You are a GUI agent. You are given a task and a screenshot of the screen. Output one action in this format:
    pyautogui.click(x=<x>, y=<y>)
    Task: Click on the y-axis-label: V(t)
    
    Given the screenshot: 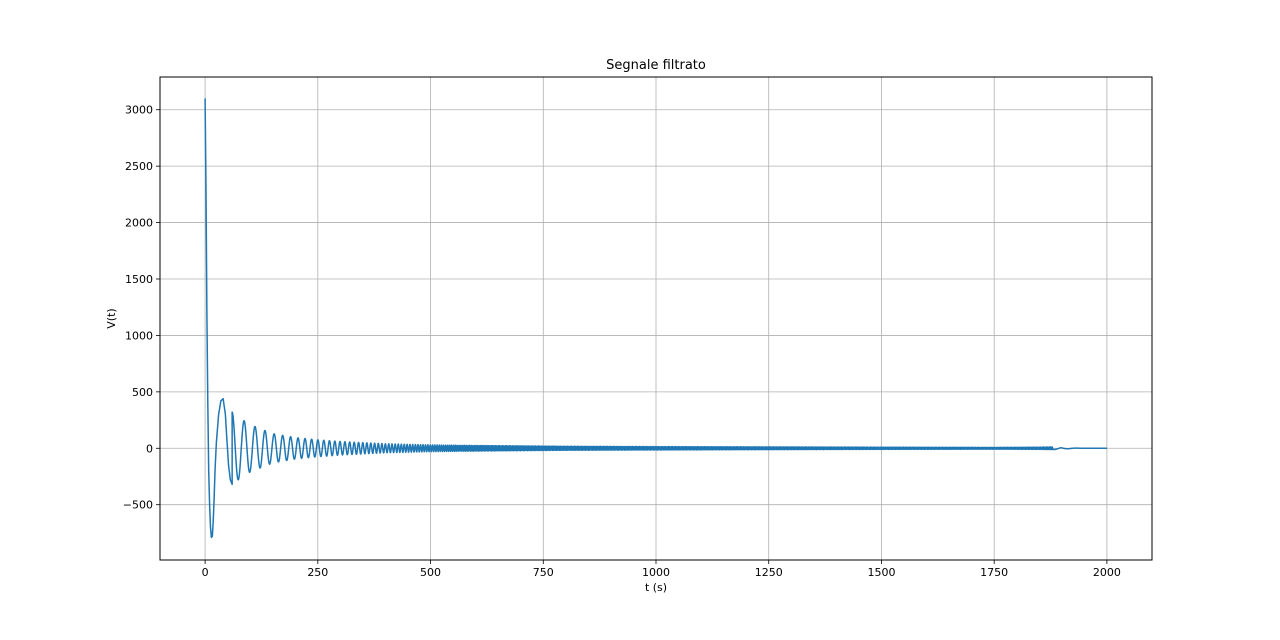 What is the action you would take?
    pyautogui.click(x=111, y=318)
    